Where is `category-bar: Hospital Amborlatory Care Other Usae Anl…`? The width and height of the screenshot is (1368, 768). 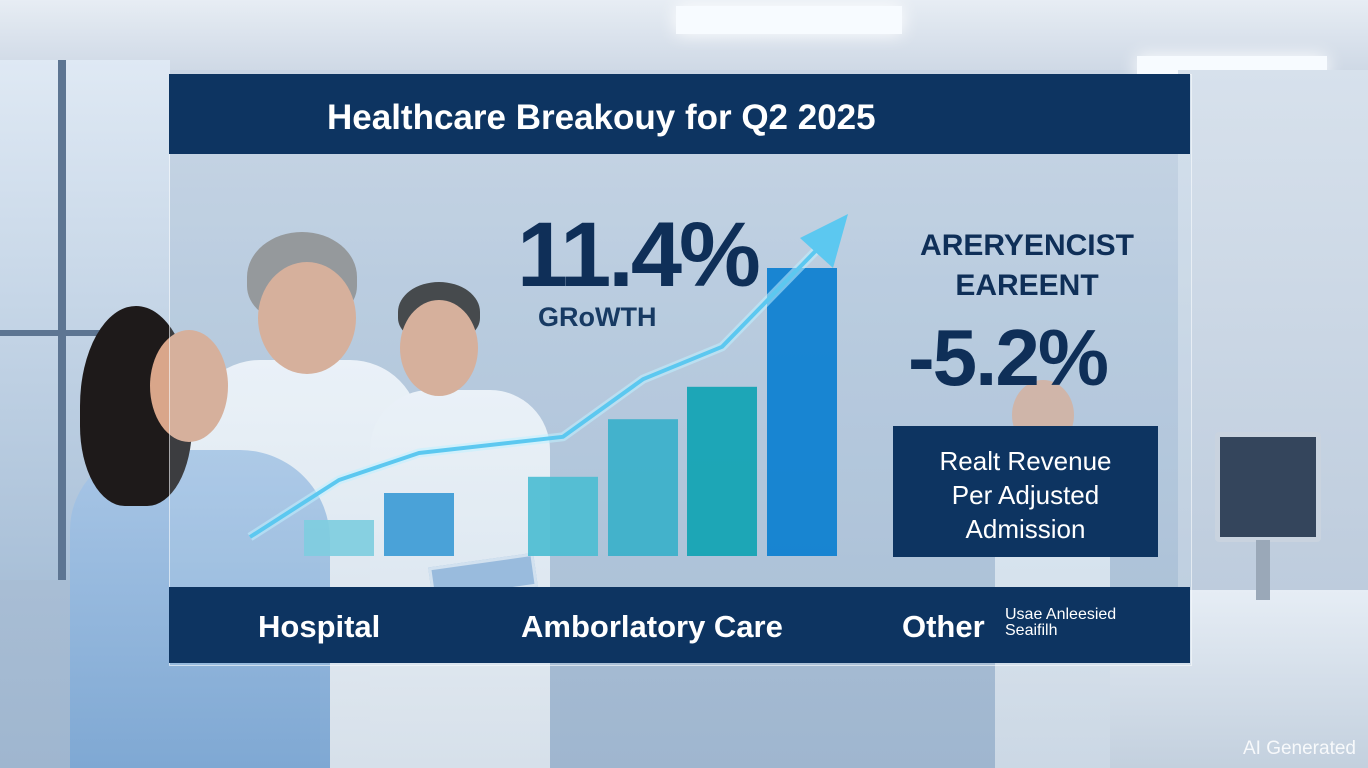
category-bar: Hospital Amborlatory Care Other Usae Anl… is located at coordinates (679, 625).